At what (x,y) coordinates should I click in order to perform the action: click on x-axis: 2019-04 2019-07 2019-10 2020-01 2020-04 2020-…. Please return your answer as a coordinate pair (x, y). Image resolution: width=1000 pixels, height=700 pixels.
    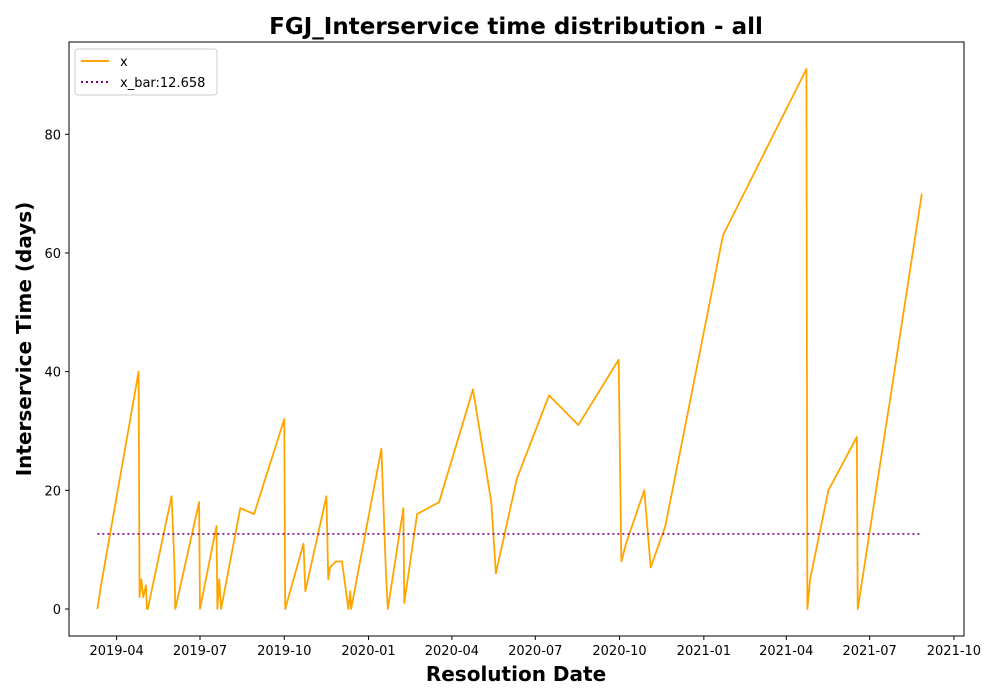
    Looking at the image, I should click on (535, 647).